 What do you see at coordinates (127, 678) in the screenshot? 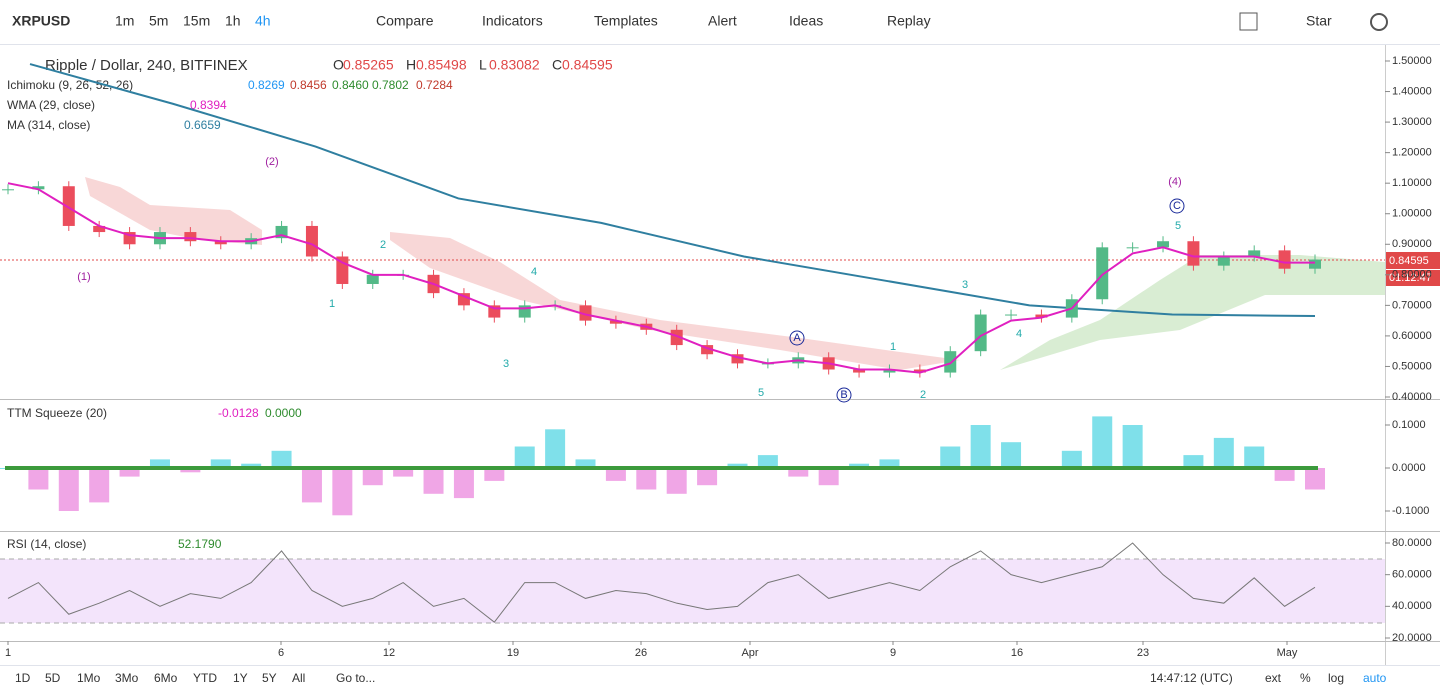
I see `range-button: 3Mo` at bounding box center [127, 678].